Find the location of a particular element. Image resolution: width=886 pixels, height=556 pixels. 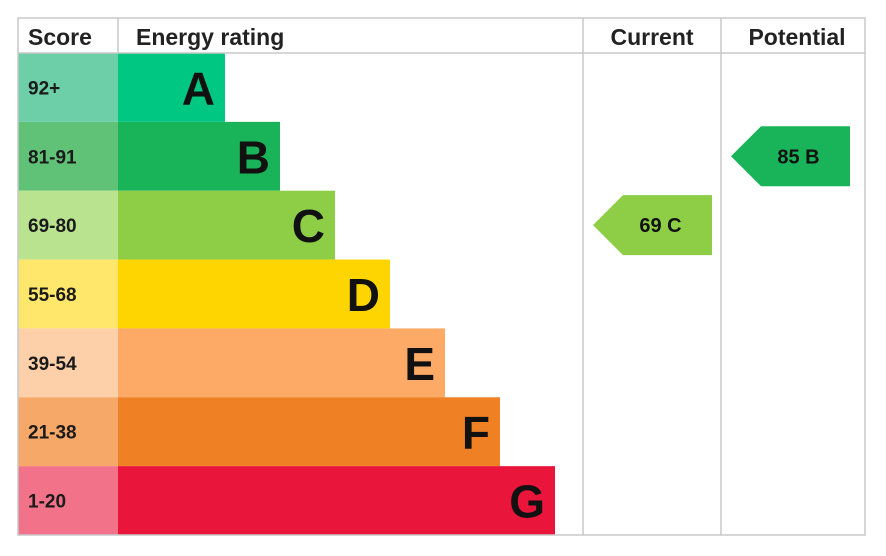

score-cell-B is located at coordinates (68, 156).